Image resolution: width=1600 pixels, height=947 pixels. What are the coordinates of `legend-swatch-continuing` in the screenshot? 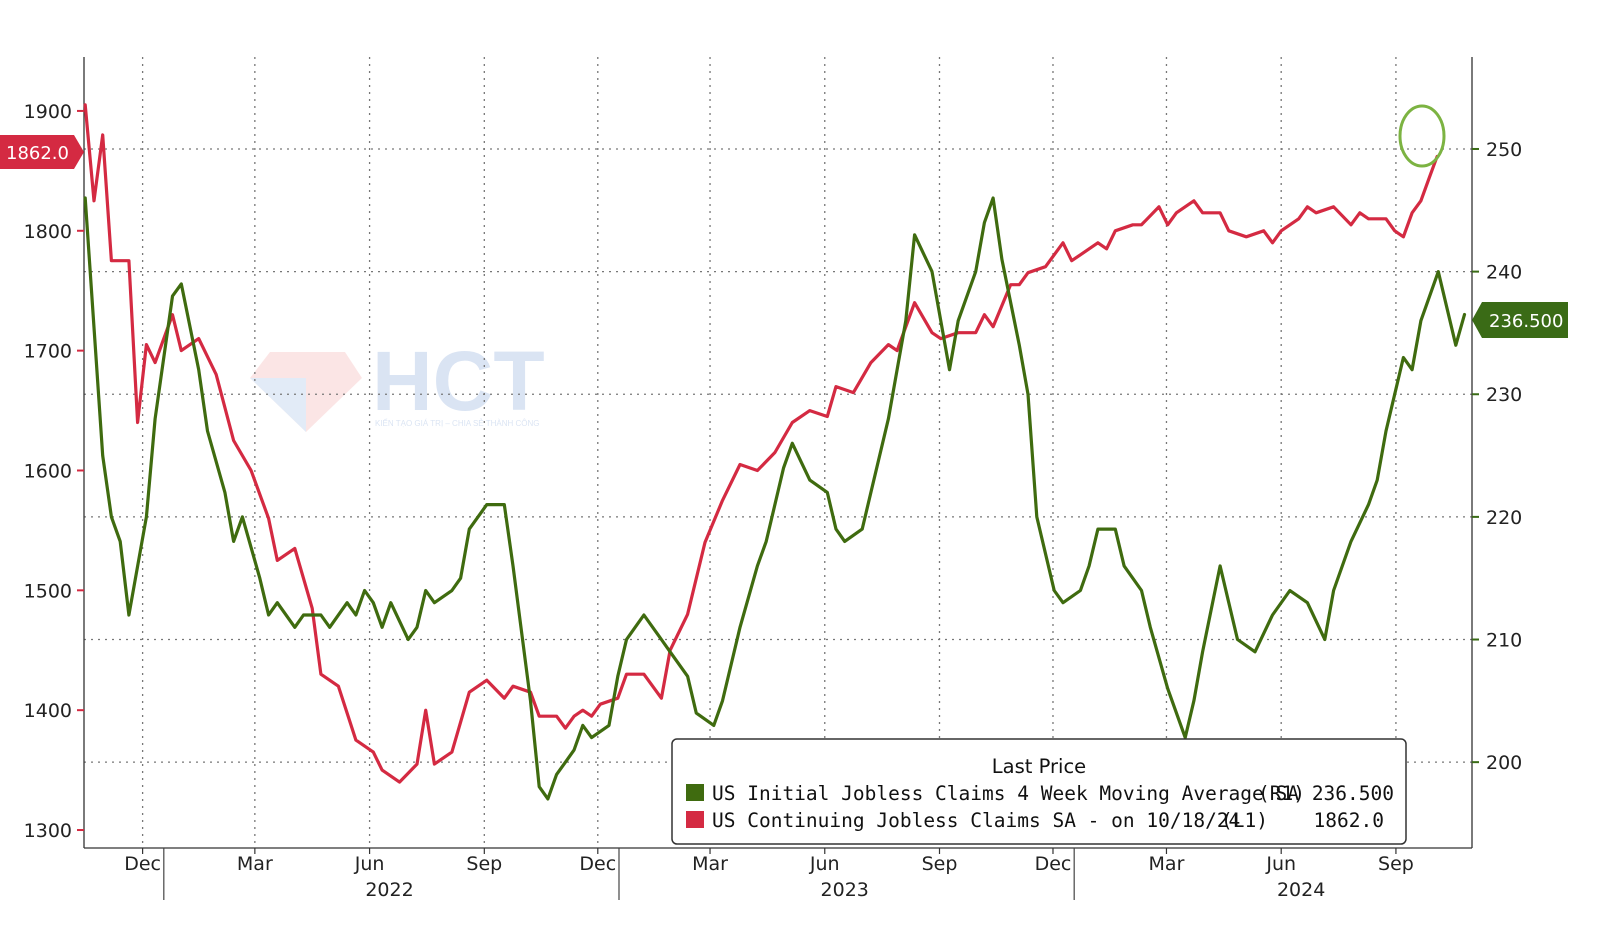 It's located at (695, 819).